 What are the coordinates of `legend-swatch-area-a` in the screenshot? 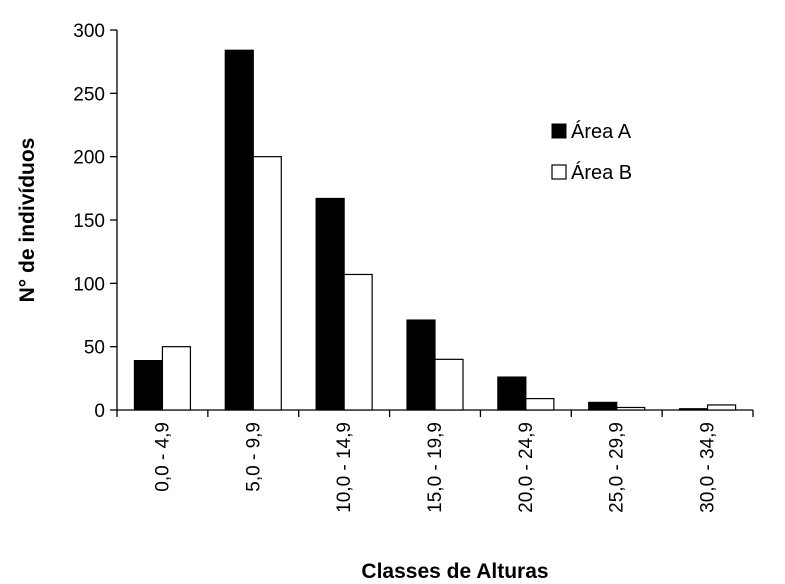 It's located at (559, 131).